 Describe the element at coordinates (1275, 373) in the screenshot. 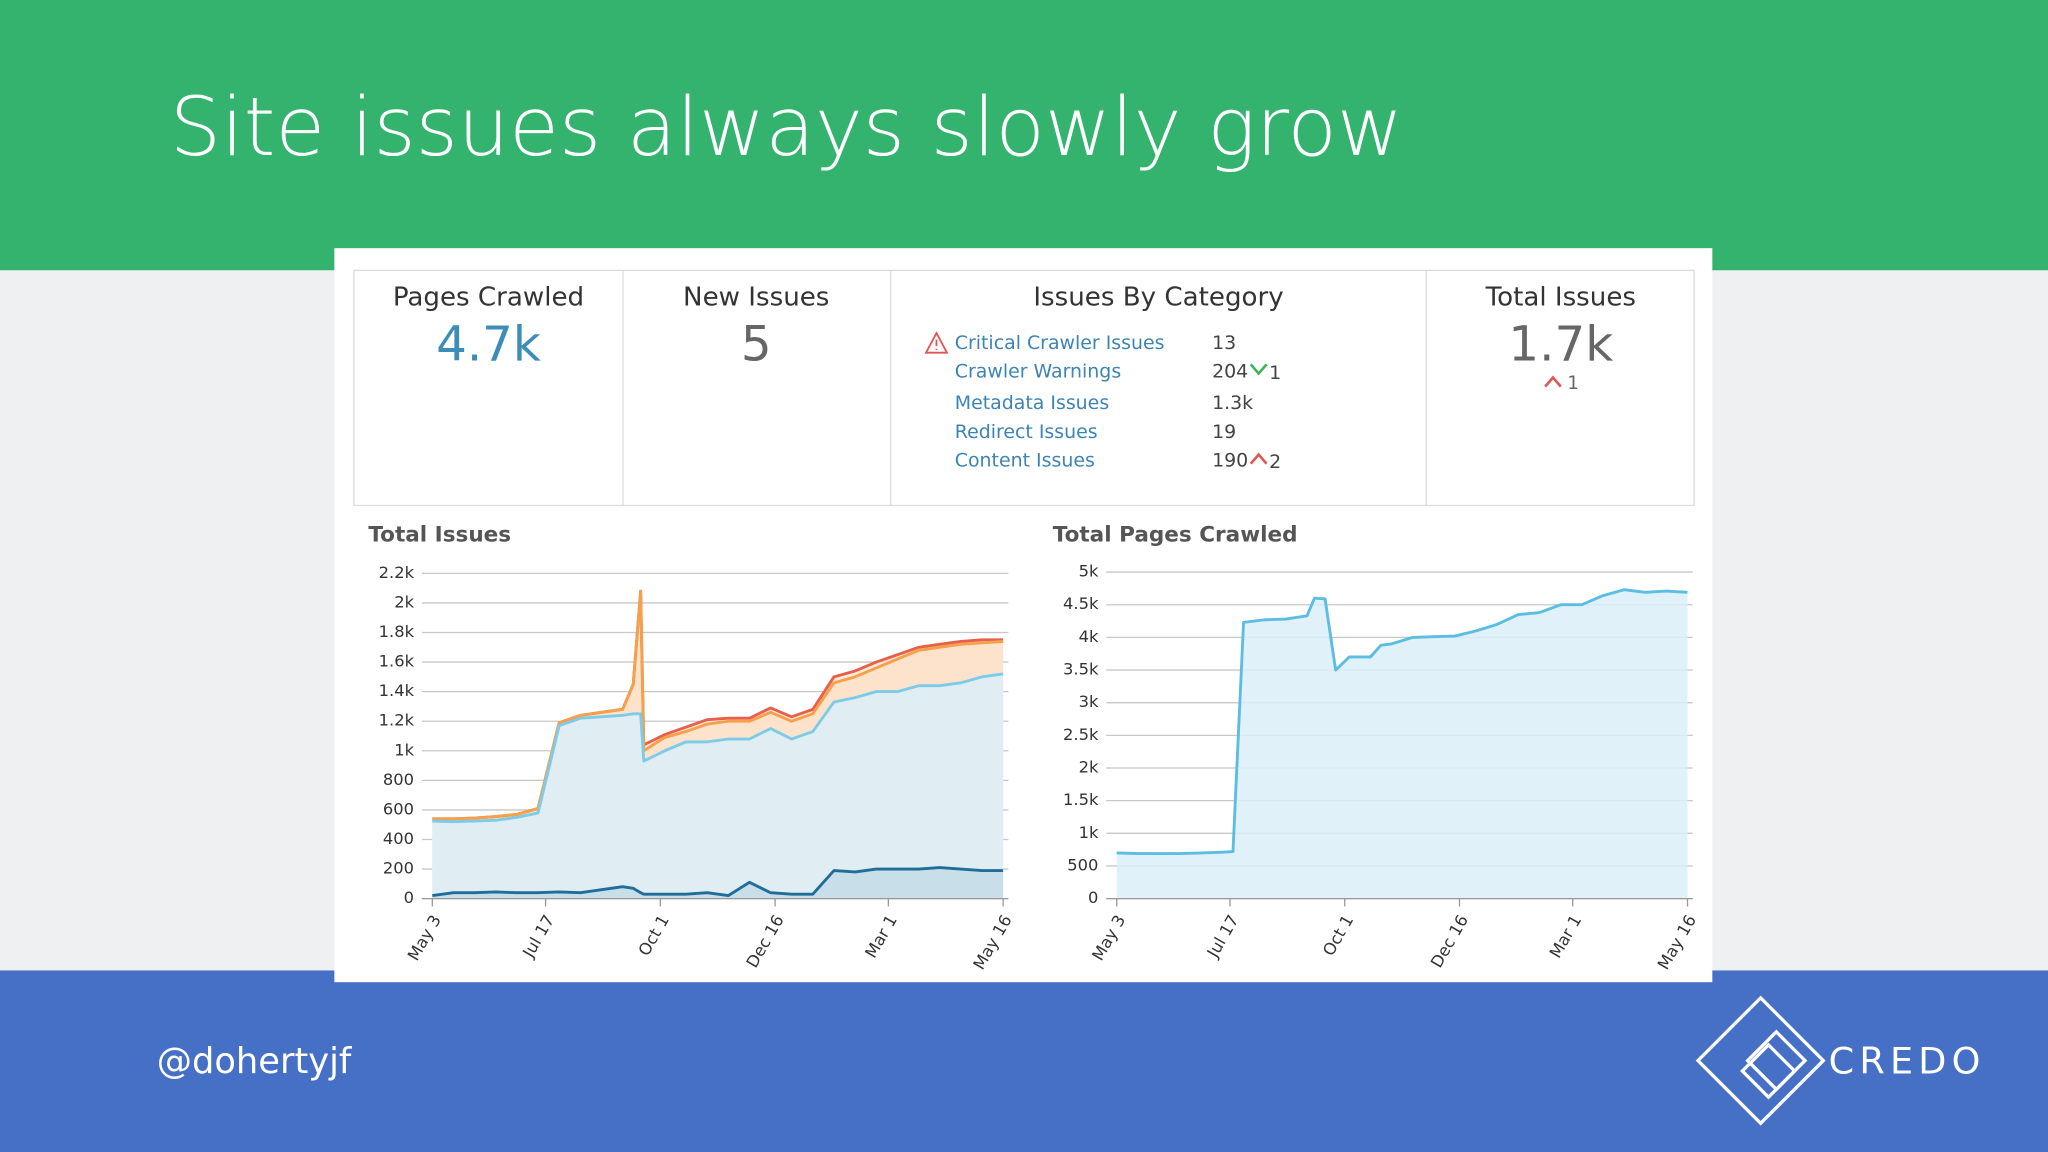

I see `category-change: 1` at that location.